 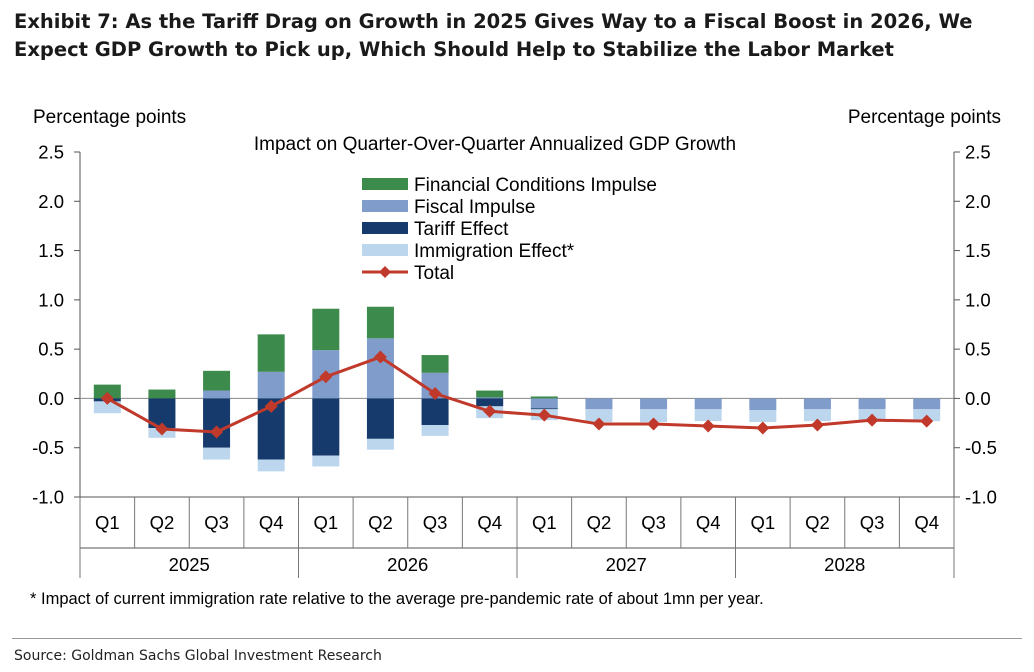 What do you see at coordinates (461, 229) in the screenshot?
I see `legend-label: Tariff Effect` at bounding box center [461, 229].